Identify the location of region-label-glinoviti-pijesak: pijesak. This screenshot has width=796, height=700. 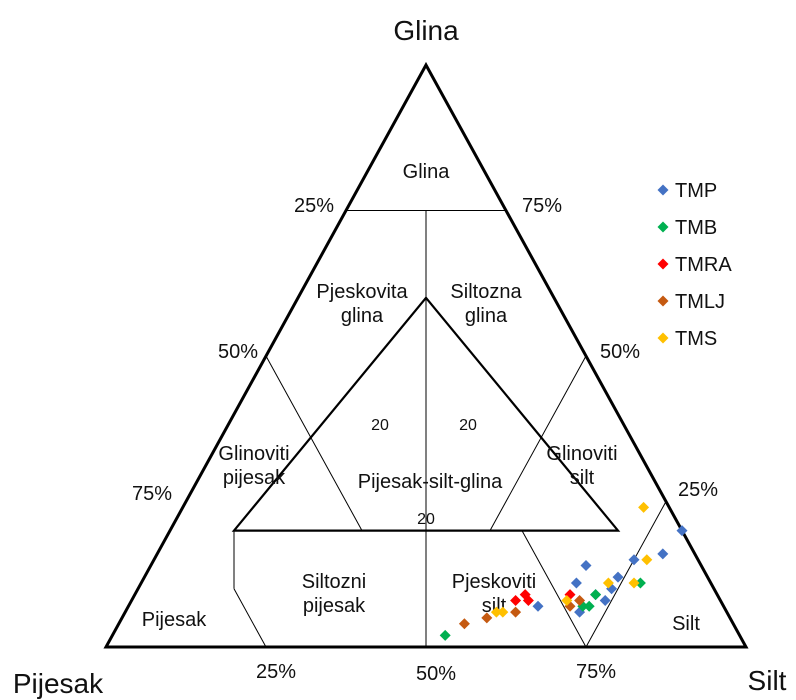
(254, 478).